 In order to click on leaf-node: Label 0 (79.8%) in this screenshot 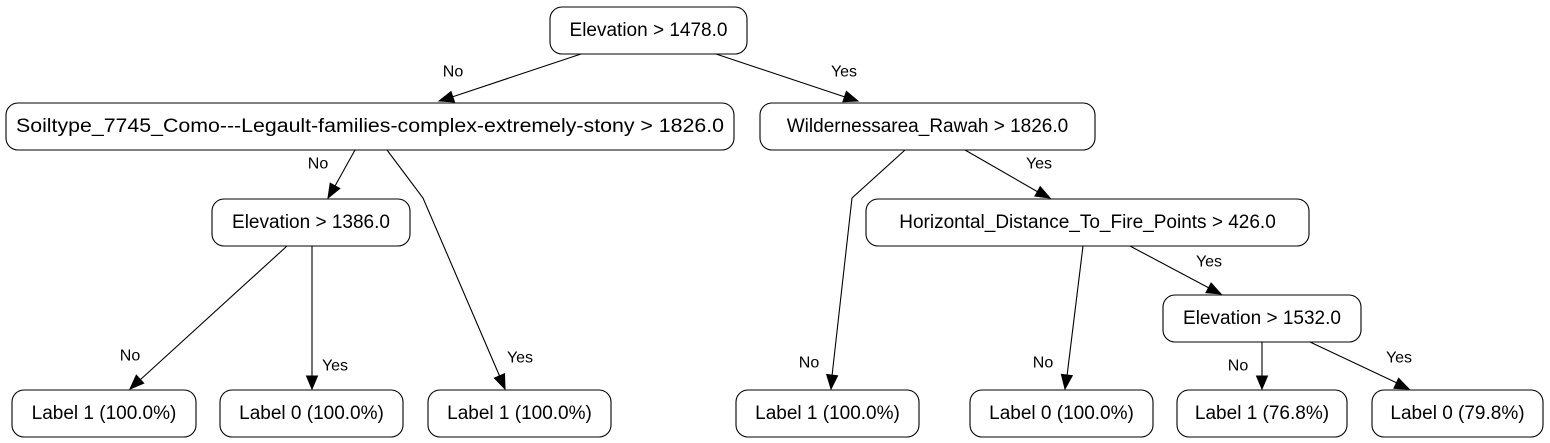, I will do `click(1457, 413)`.